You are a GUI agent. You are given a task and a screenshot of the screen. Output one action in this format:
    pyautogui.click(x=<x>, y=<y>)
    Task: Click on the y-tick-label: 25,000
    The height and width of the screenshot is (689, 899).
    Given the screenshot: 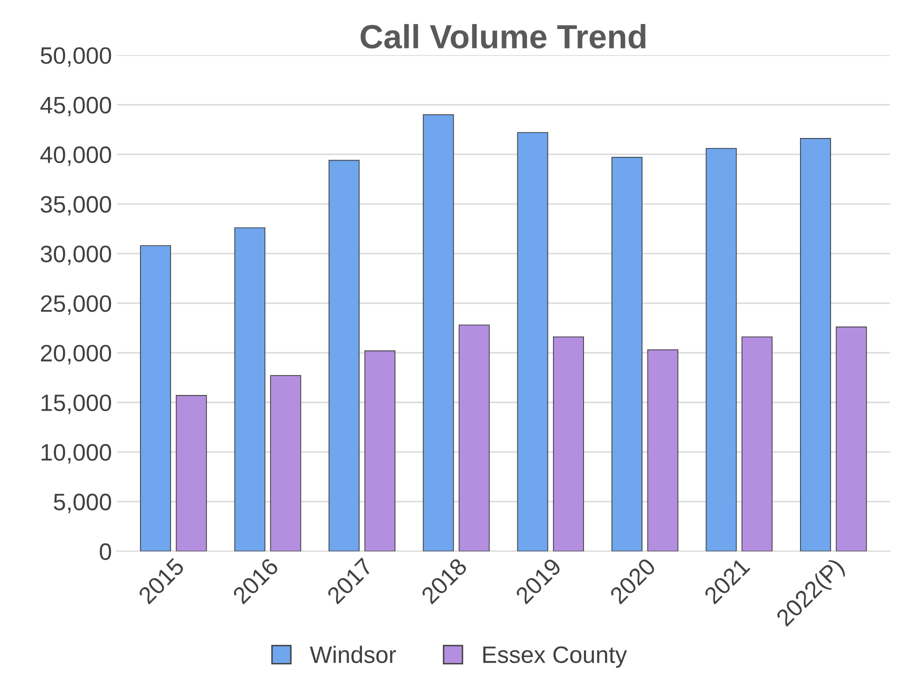 What is the action you would take?
    pyautogui.click(x=76, y=305)
    